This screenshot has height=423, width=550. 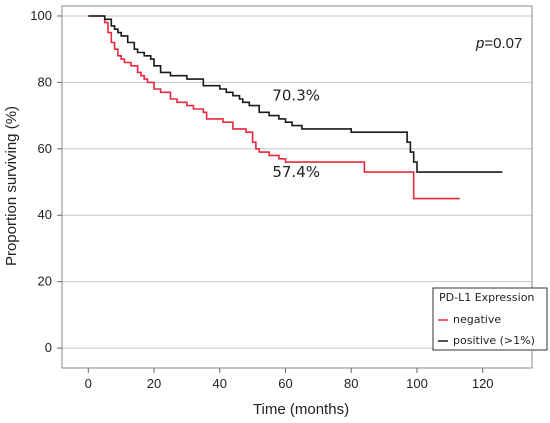 What do you see at coordinates (301, 409) in the screenshot?
I see `x-axis-title: Time (months)` at bounding box center [301, 409].